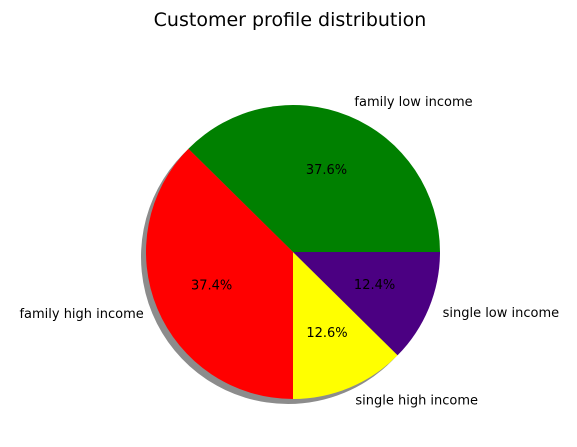  Describe the element at coordinates (219, 273) in the screenshot. I see `pie-slice-family-high-income` at that location.